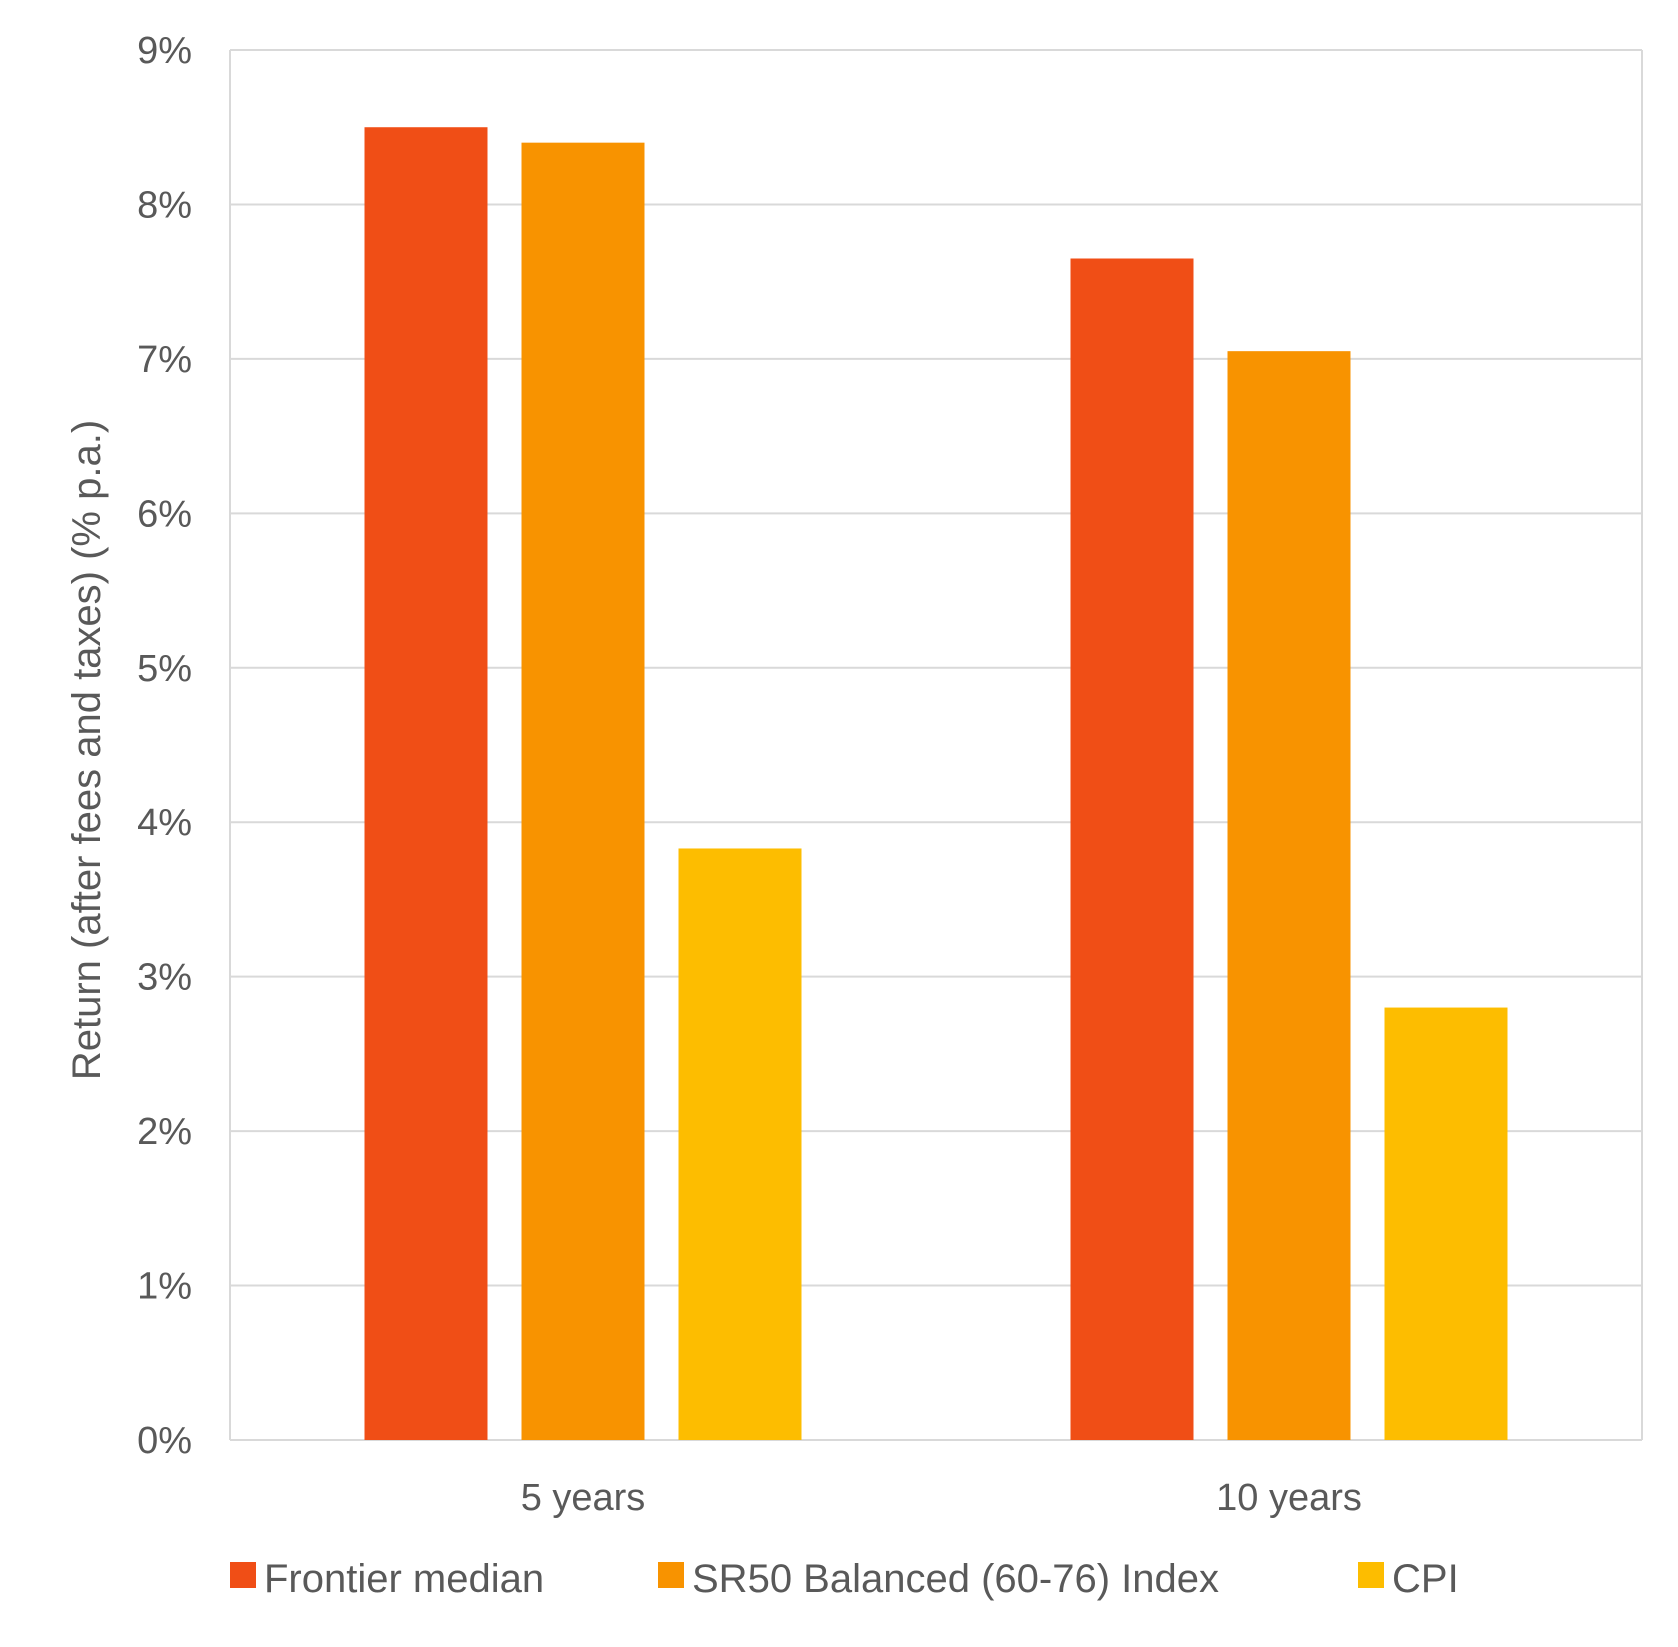 Image resolution: width=1678 pixels, height=1647 pixels. Describe the element at coordinates (164, 205) in the screenshot. I see `y-tick-label: 8%` at that location.